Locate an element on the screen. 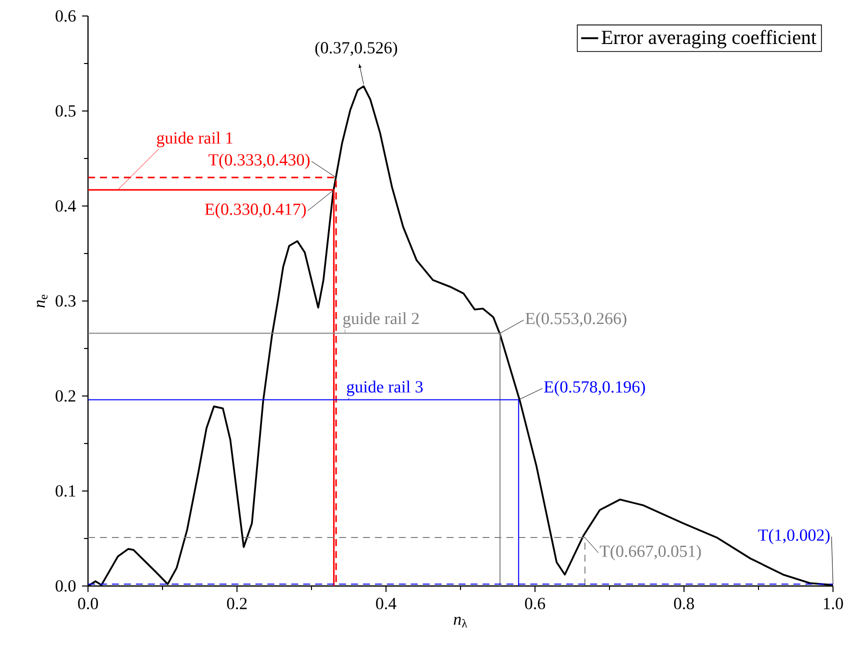  annotation: E(0.330,0.417) is located at coordinates (255, 210).